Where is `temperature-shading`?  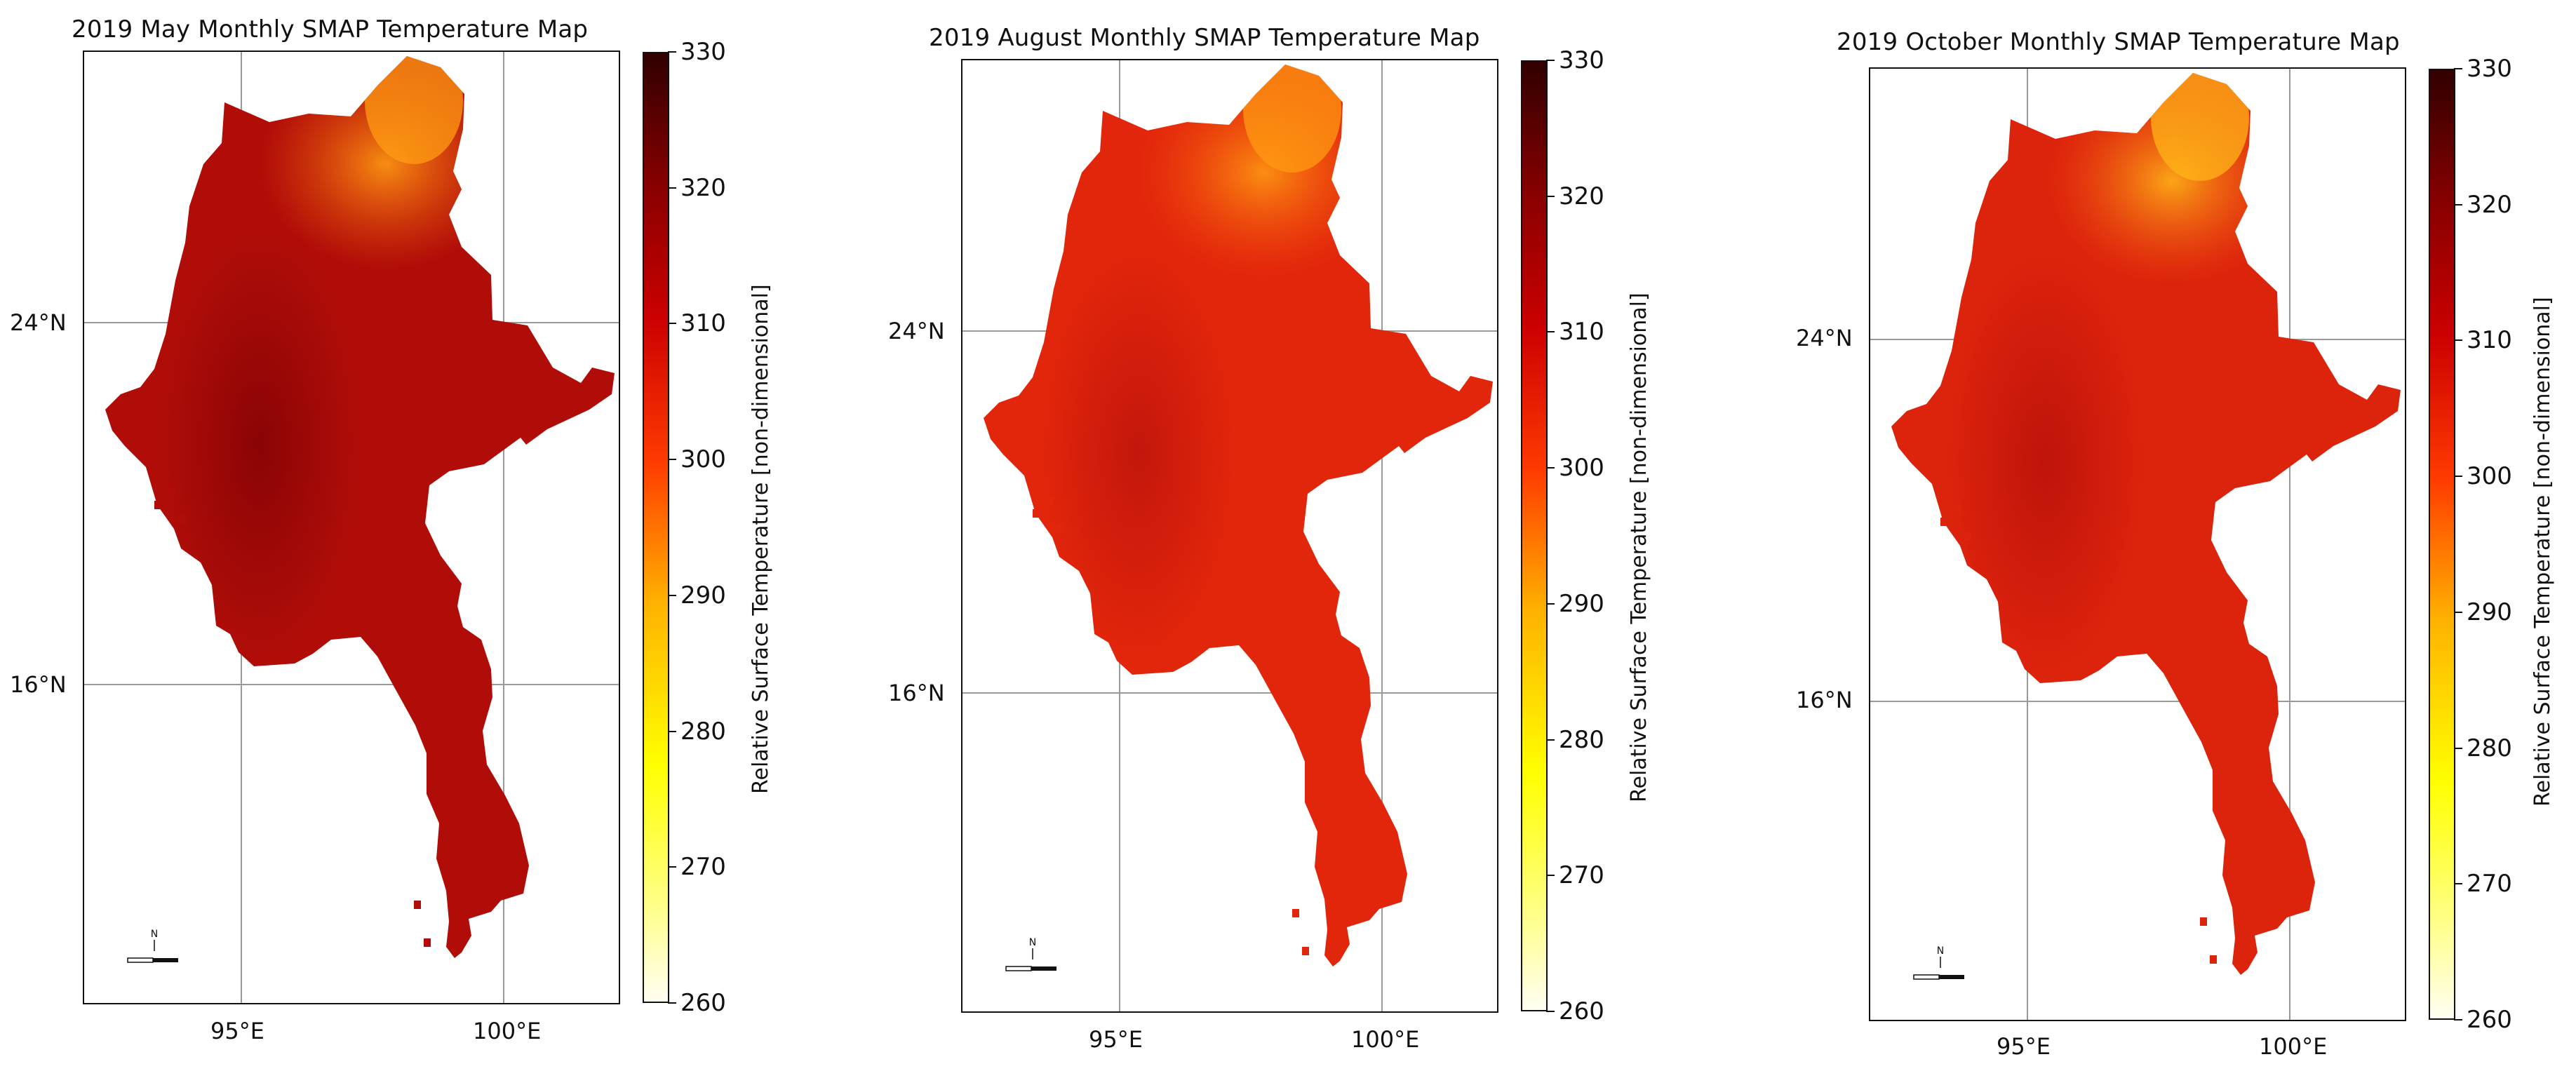
temperature-shading is located at coordinates (336, 355).